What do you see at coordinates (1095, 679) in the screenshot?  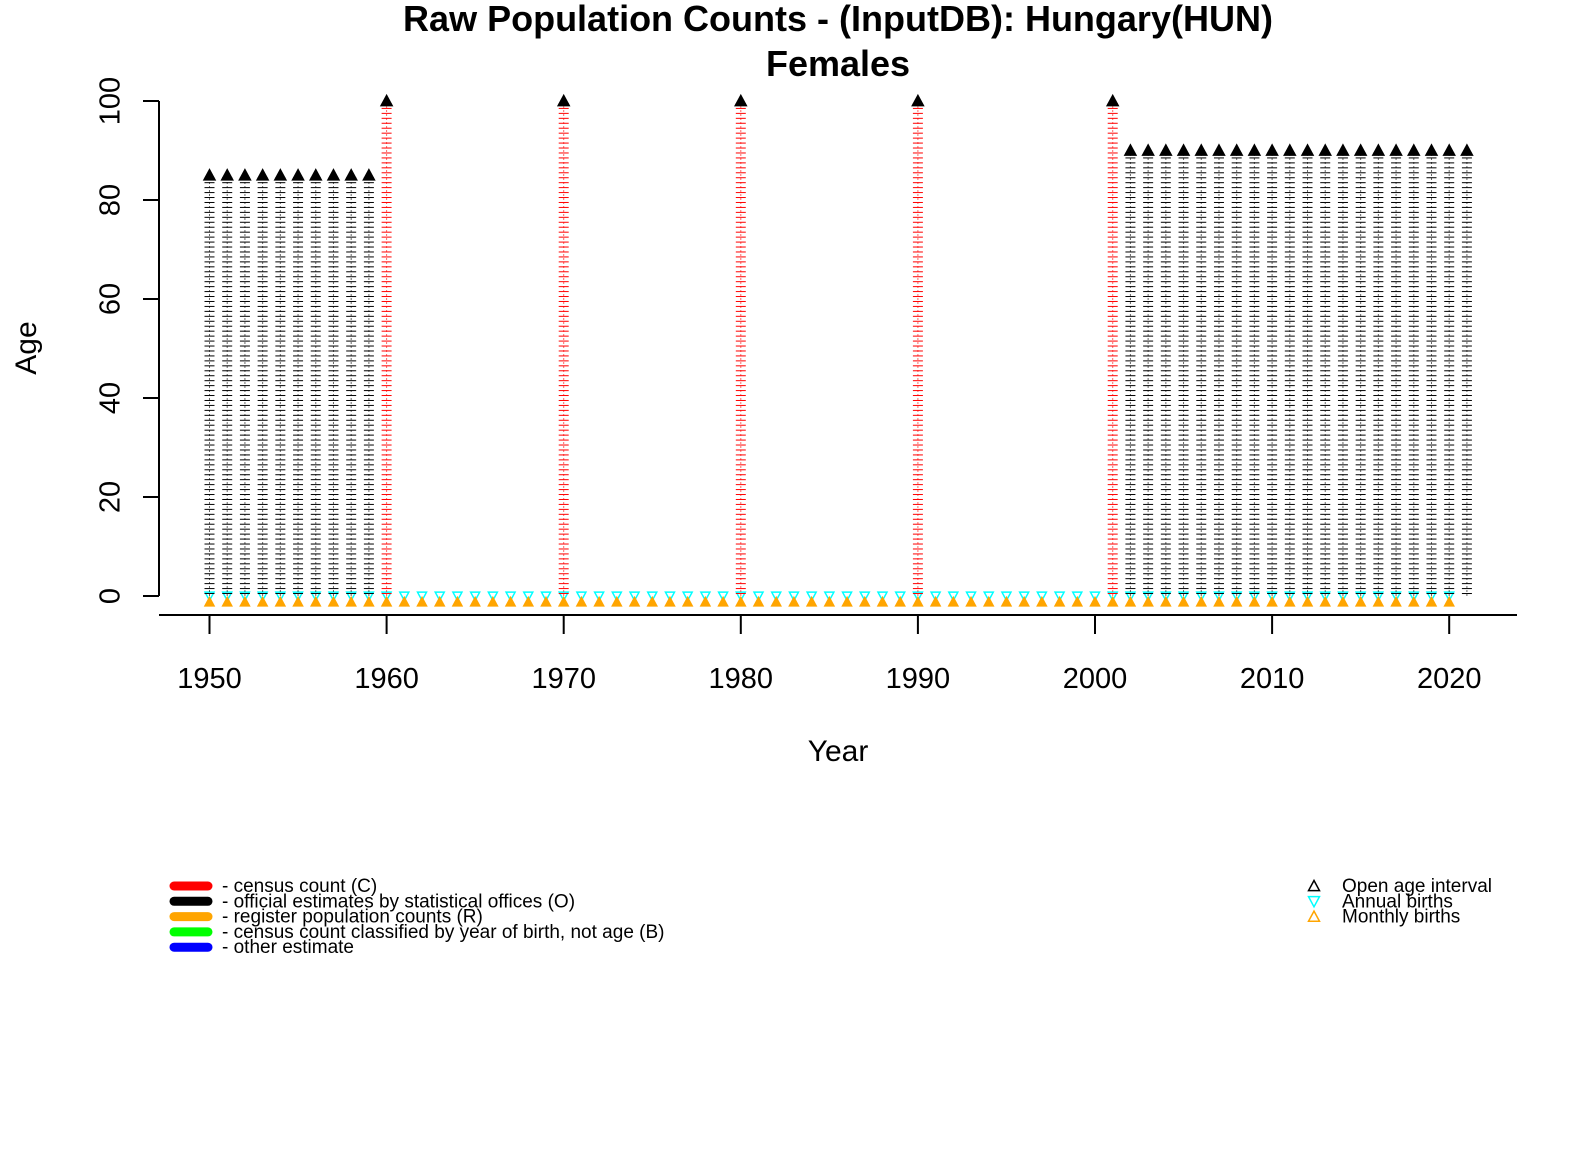 I see `x-tick-label: 2000` at bounding box center [1095, 679].